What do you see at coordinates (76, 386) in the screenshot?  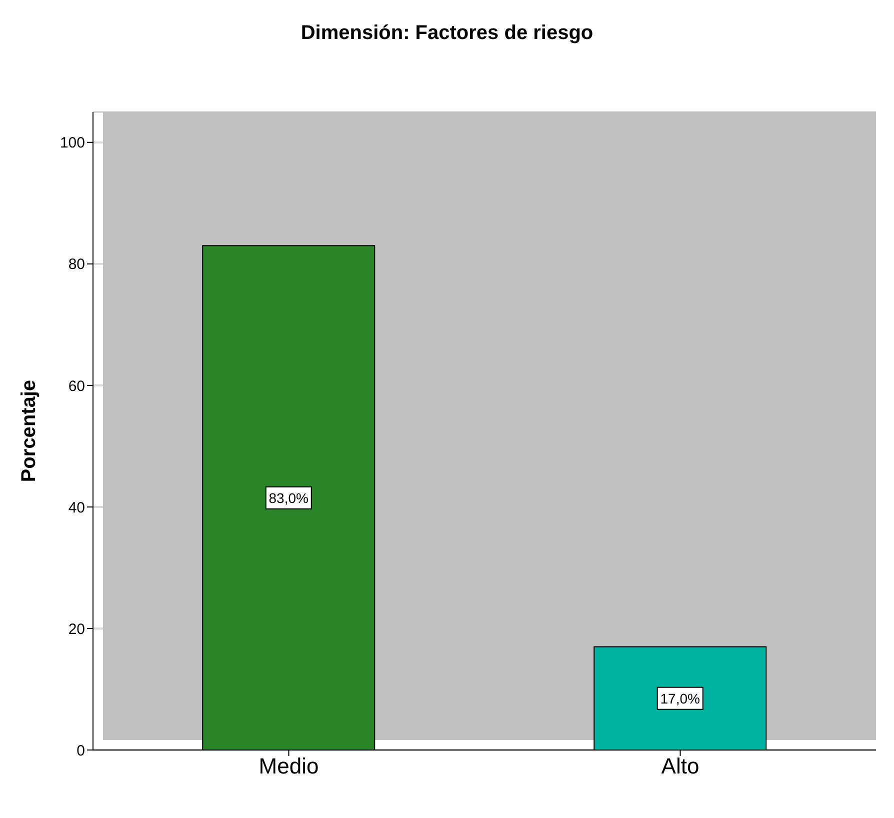 I see `y-tick-label: 60` at bounding box center [76, 386].